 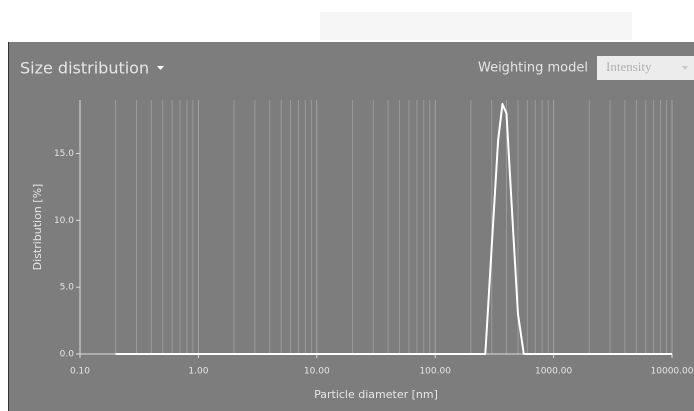 I want to click on x-tick-label: 1000.00, so click(x=553, y=372).